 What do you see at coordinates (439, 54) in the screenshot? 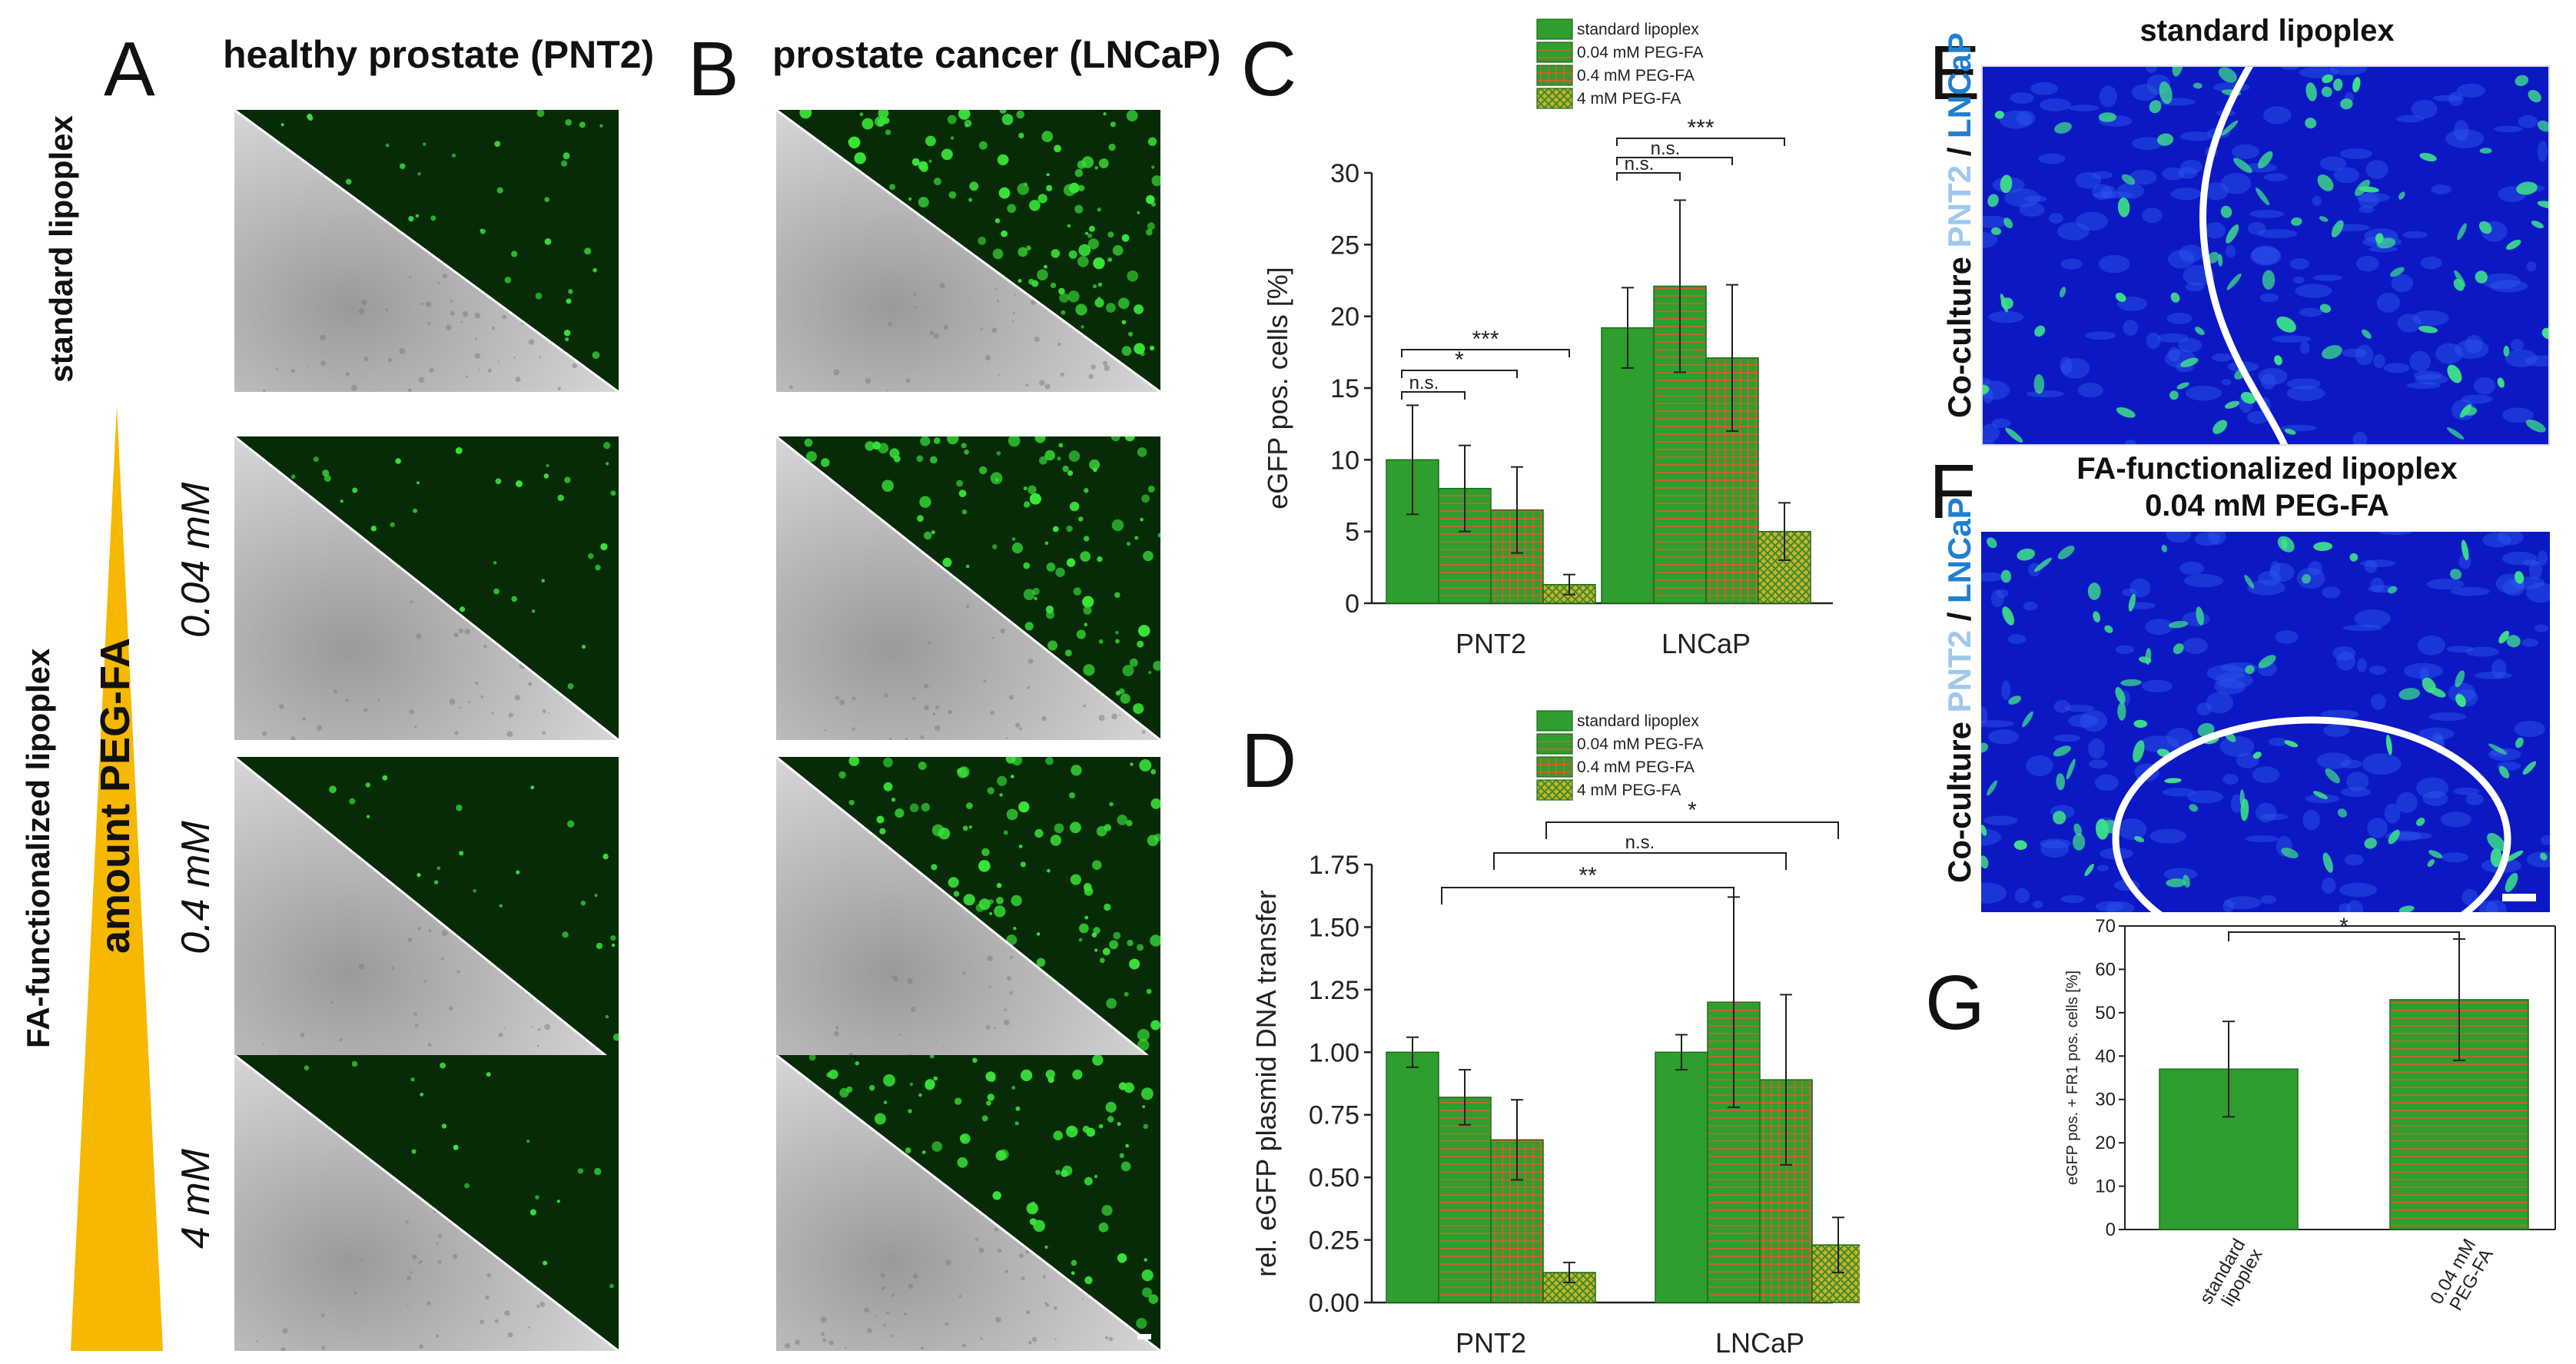
I see `column-title-healthy: healthy prostate (PNT2)` at bounding box center [439, 54].